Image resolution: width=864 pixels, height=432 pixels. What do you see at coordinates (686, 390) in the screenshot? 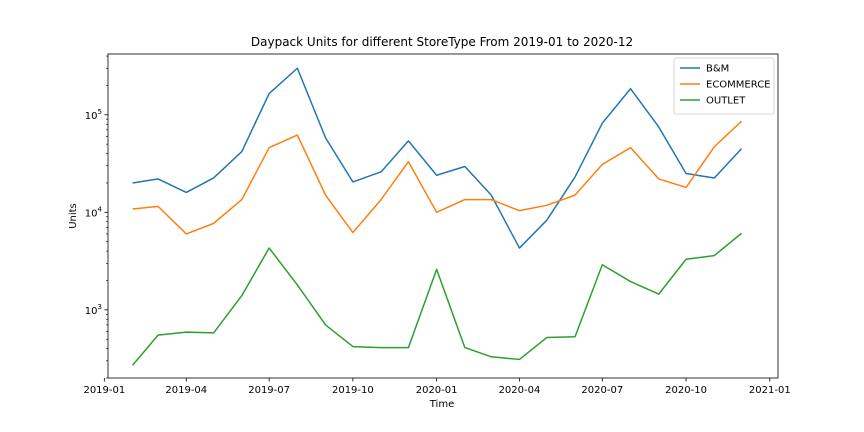
I see `x-tick-label: 2020-10` at bounding box center [686, 390].